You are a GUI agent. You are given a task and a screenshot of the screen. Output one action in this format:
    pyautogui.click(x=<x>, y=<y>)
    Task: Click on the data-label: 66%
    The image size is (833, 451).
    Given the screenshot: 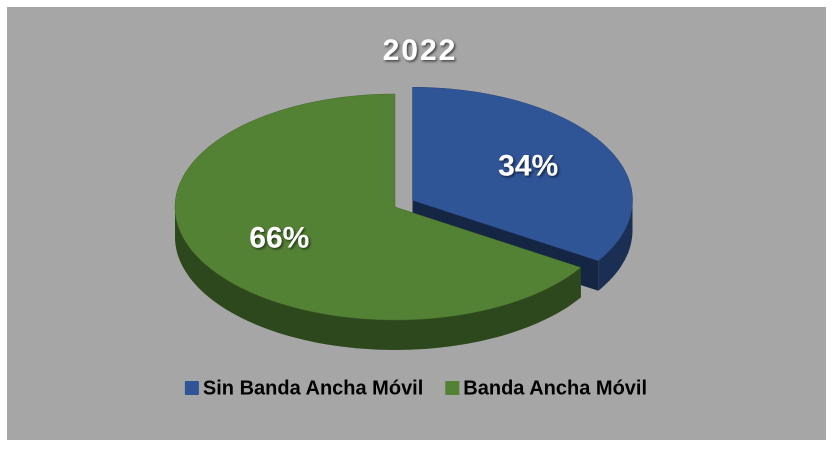 What is the action you would take?
    pyautogui.click(x=279, y=238)
    